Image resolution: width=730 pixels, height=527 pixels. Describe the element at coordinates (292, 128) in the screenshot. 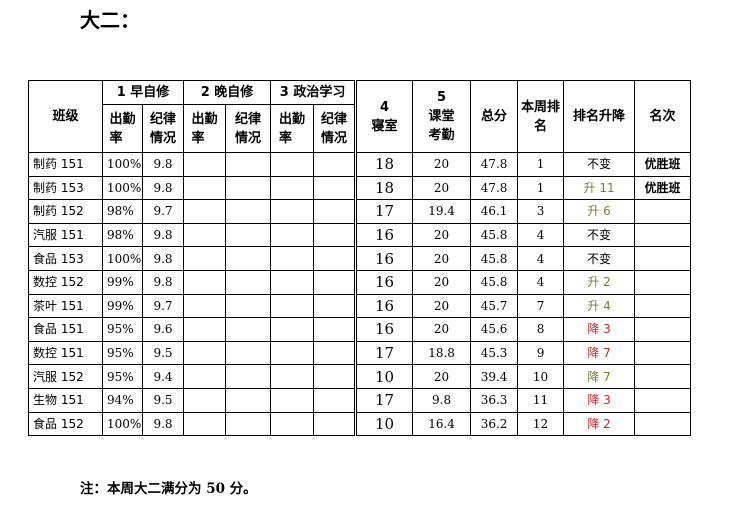

I see `header-political-attendance-label: 出勤 率` at that location.